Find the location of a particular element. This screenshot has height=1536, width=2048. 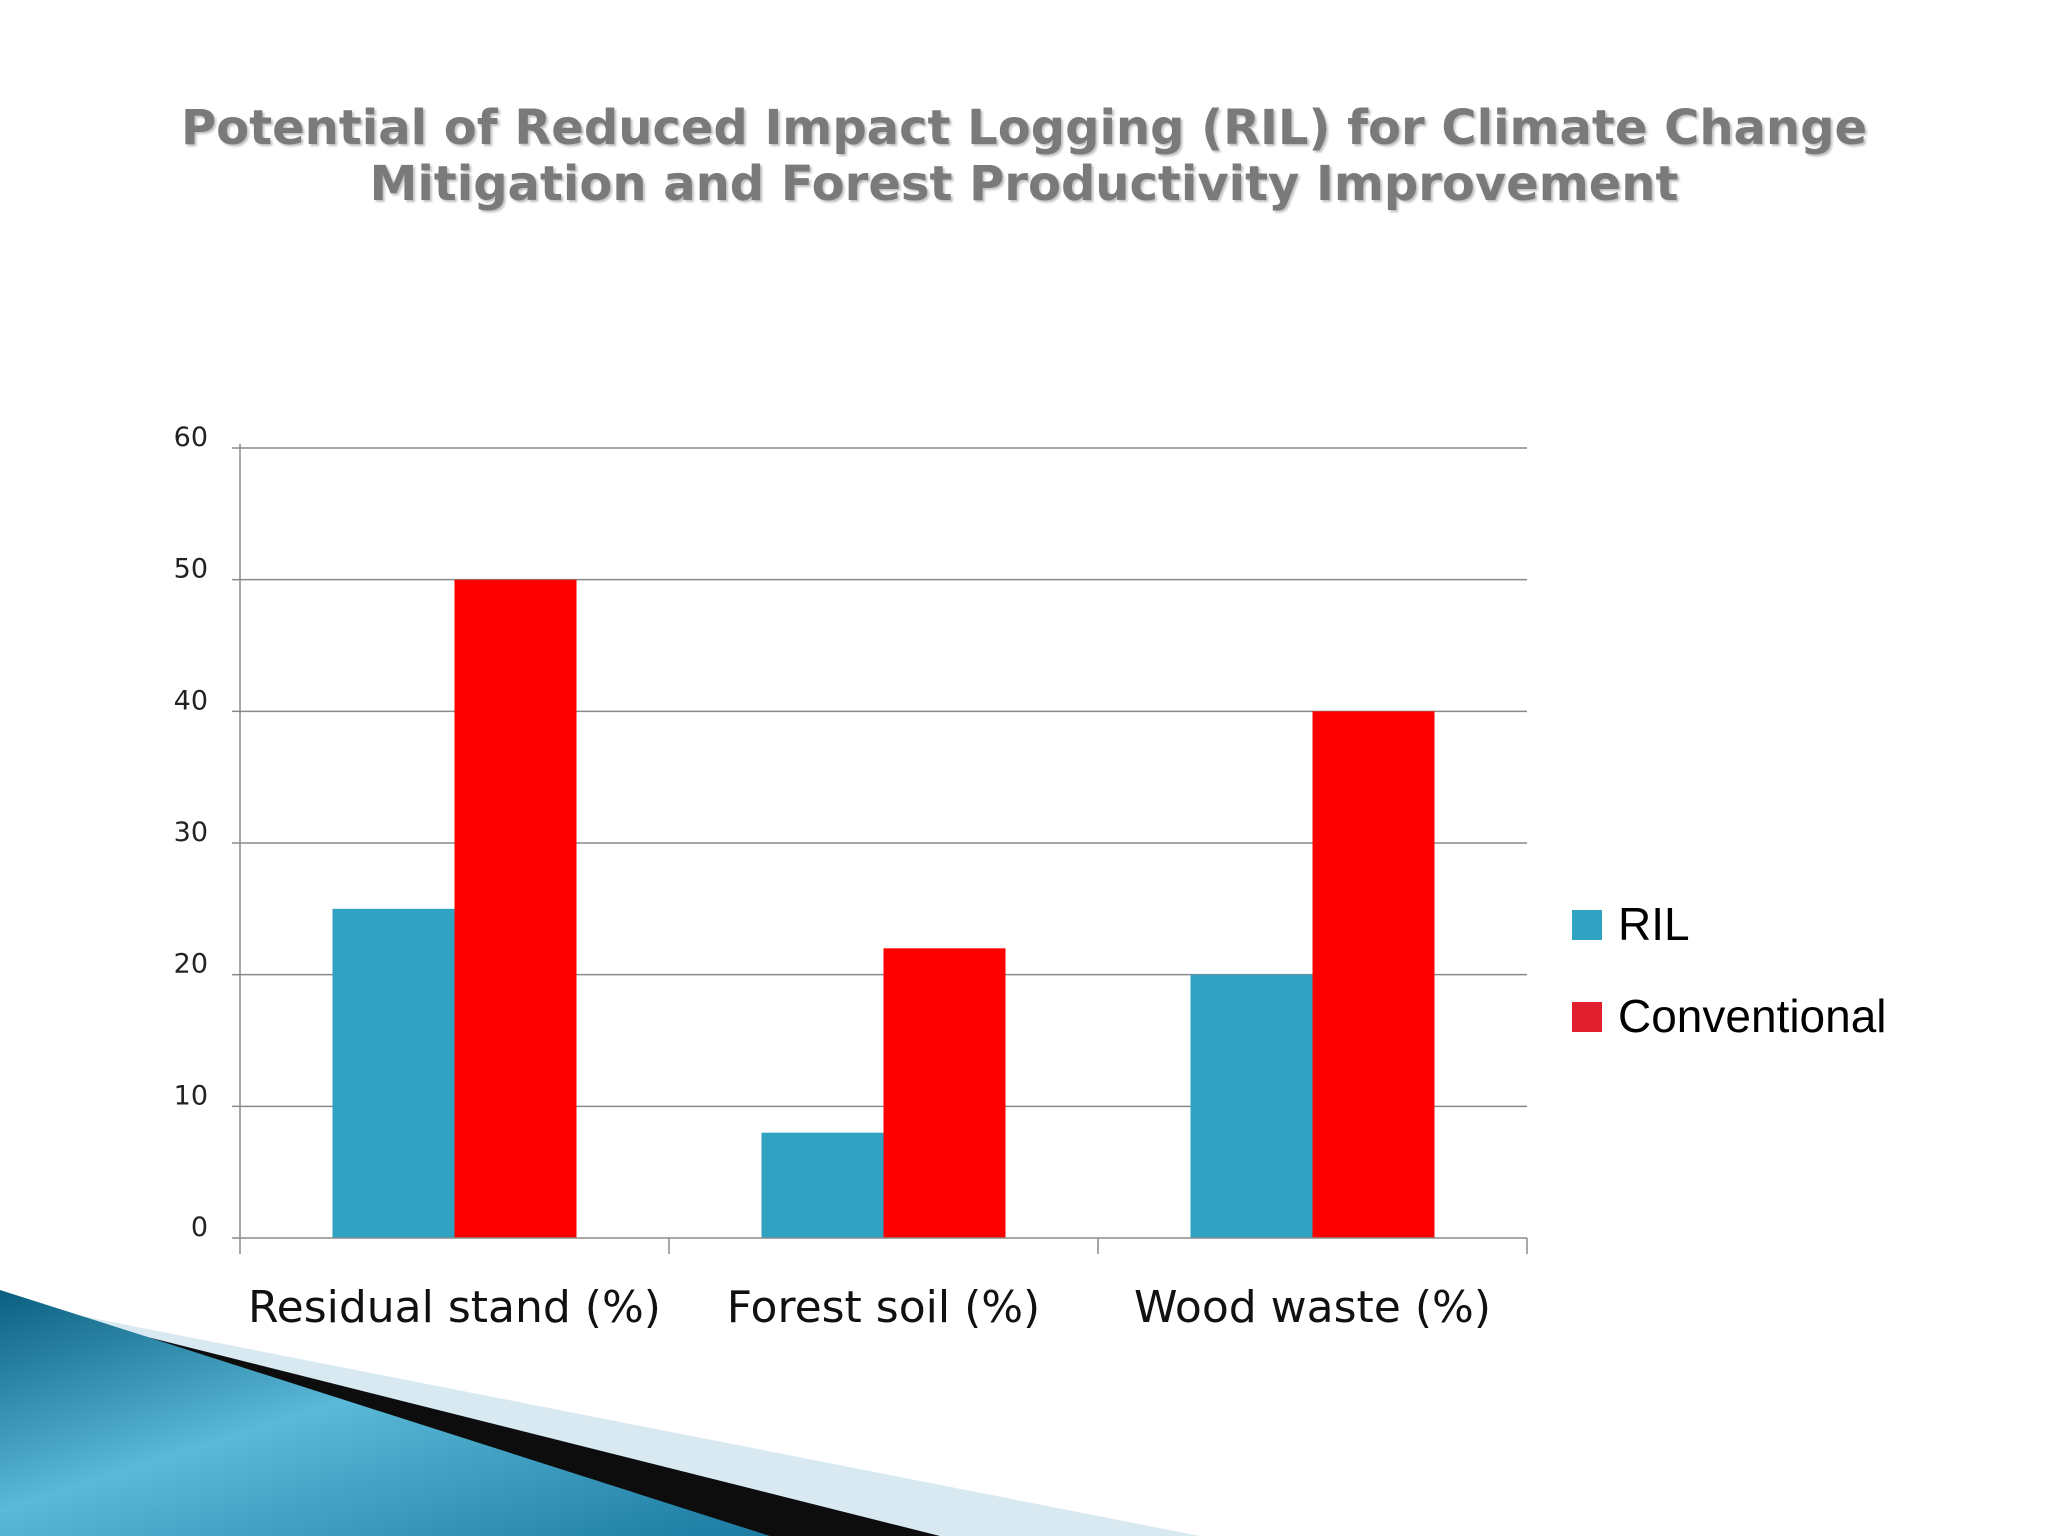

y-tick-label: 40 is located at coordinates (191, 700).